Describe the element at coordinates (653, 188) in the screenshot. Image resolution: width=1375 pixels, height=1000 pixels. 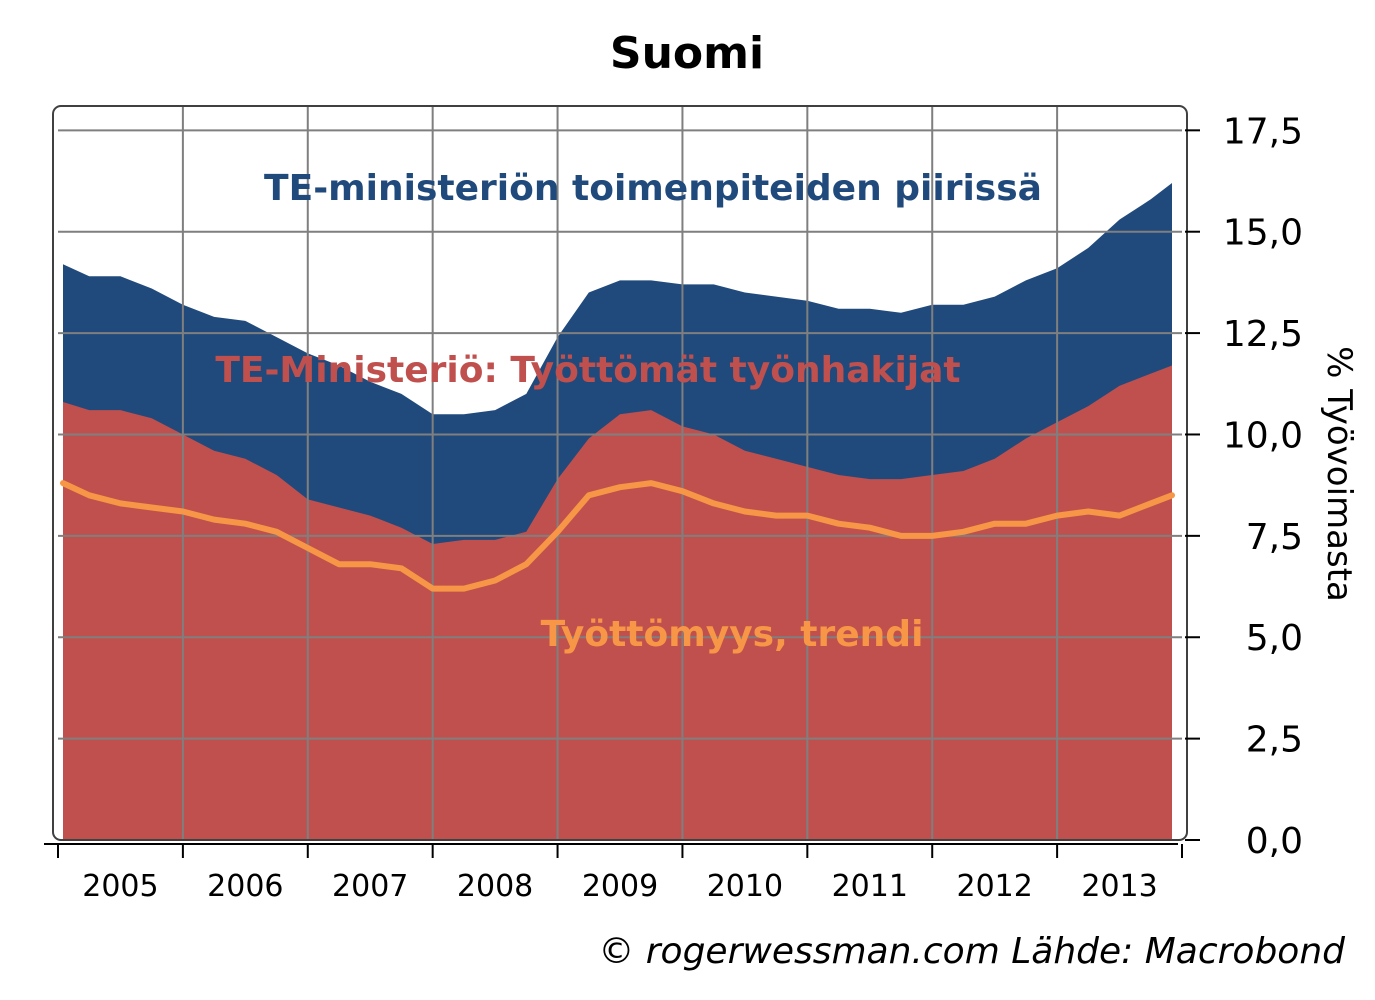
I see `series-label-te-measures: TE-ministeriön toimenpiteiden piirissä` at that location.